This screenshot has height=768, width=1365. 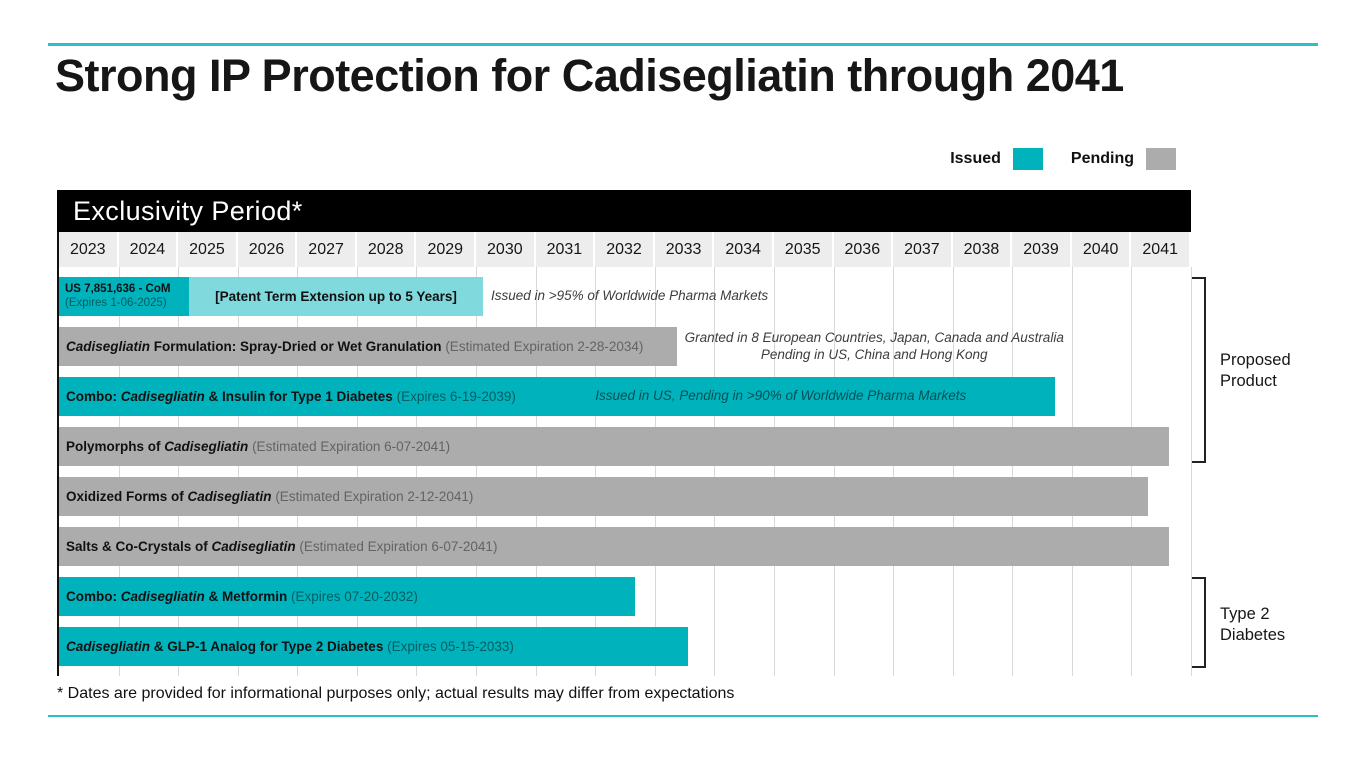 What do you see at coordinates (268, 249) in the screenshot?
I see `year-label-2026: 2026` at bounding box center [268, 249].